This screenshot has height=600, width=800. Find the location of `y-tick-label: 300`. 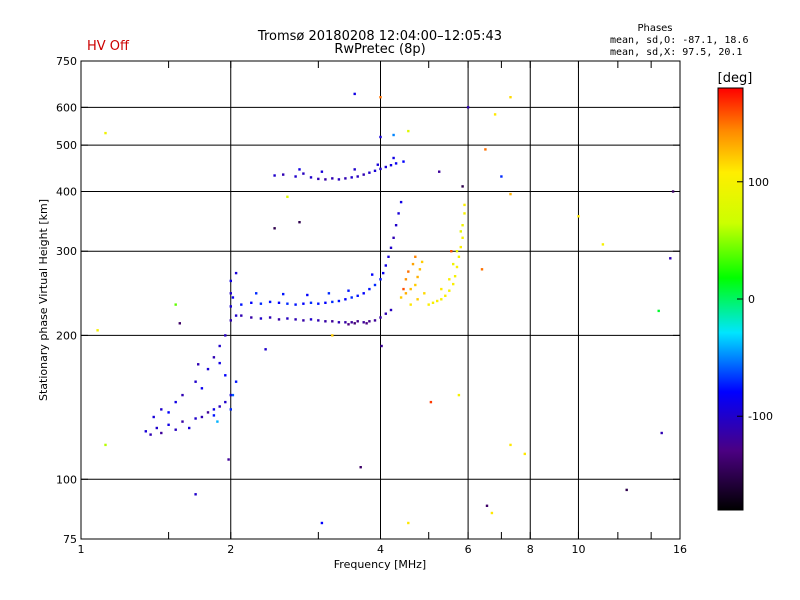

y-tick-label: 300 is located at coordinates (66, 251).